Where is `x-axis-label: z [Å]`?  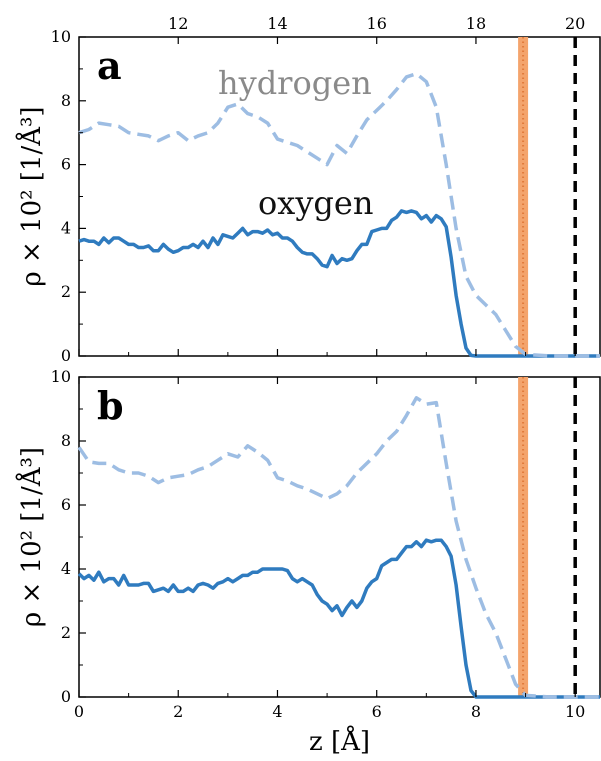
x-axis-label: z [Å] is located at coordinates (339, 741).